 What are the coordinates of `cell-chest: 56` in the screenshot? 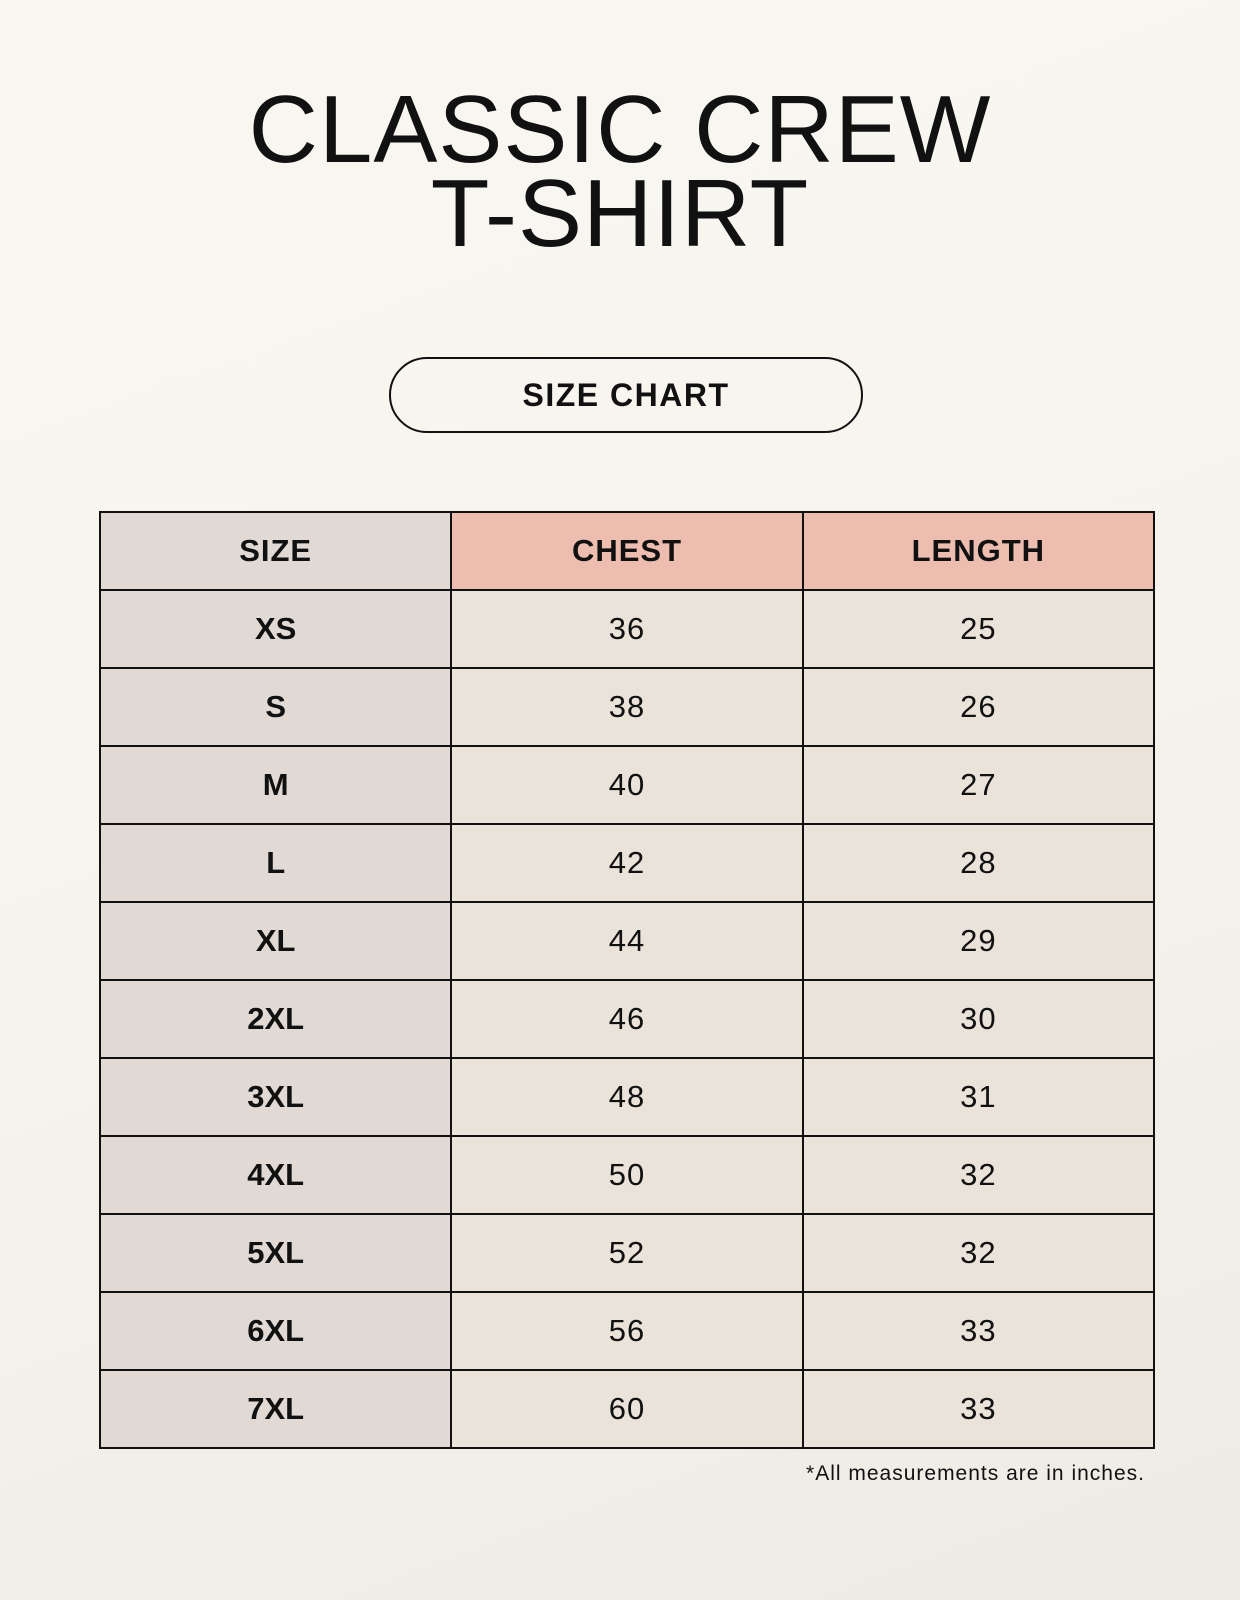 It's located at (627, 1331).